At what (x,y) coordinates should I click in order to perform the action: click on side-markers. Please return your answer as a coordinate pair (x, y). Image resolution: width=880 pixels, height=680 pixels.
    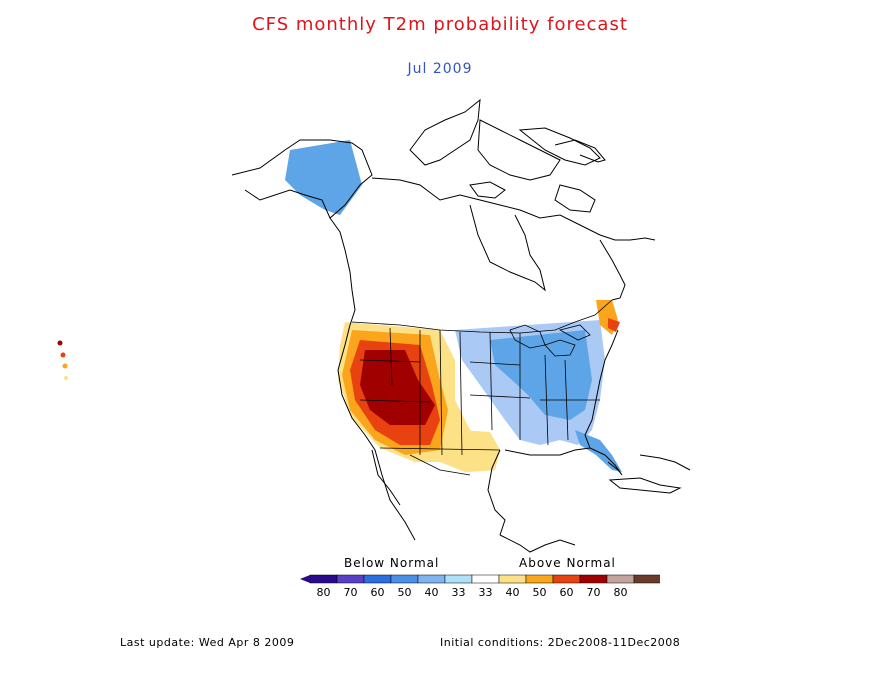
    Looking at the image, I should click on (62, 360).